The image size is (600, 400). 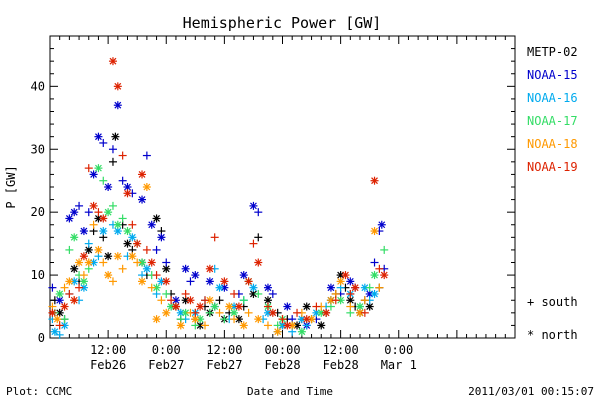 What do you see at coordinates (552, 121) in the screenshot?
I see `legend-entry: NOAA-17` at bounding box center [552, 121].